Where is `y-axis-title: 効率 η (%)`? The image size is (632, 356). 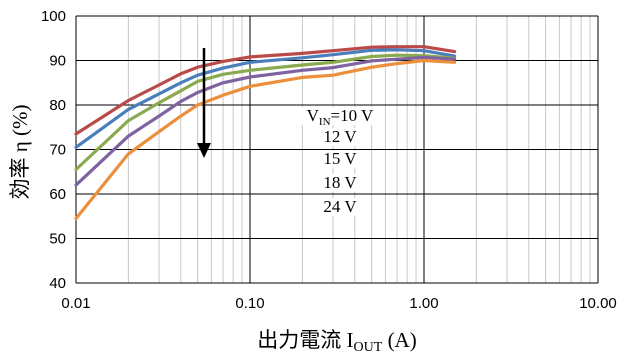 y-axis-title: 効率 η (%) is located at coordinates (20, 152).